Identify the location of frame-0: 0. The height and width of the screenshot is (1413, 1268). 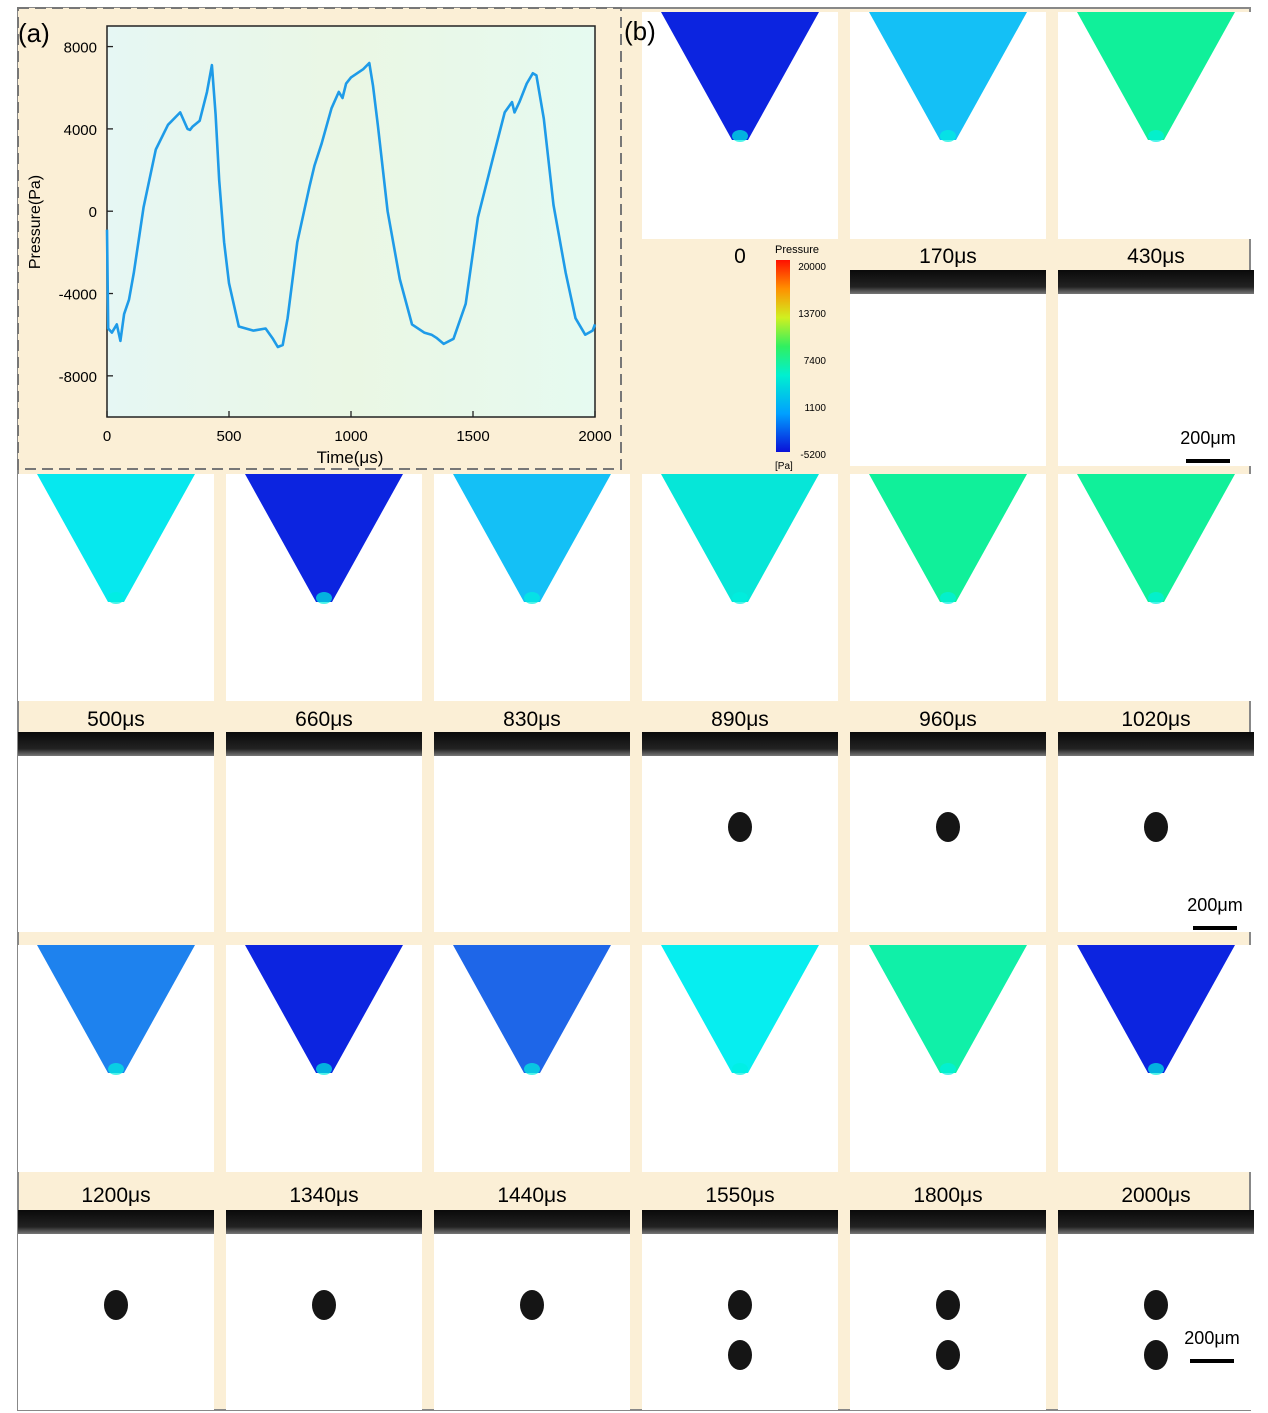
(740, 140).